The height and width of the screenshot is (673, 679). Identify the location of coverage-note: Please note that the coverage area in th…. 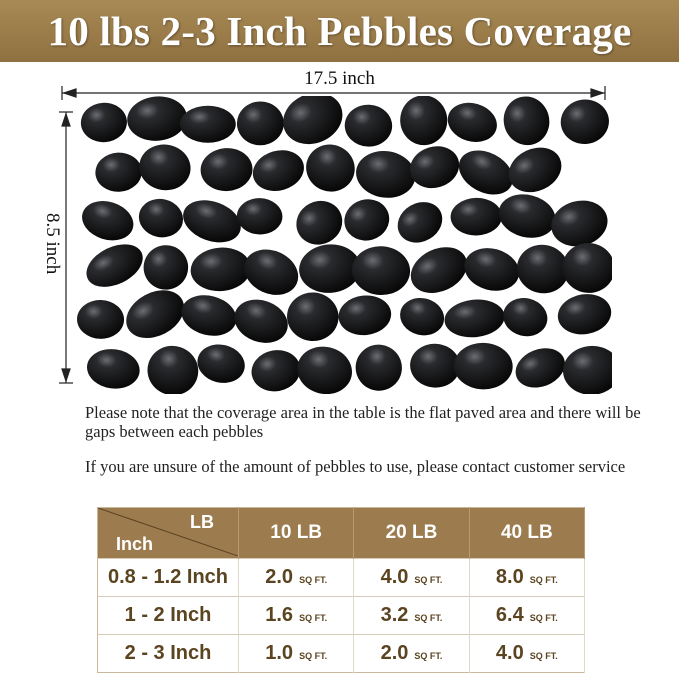
(363, 422).